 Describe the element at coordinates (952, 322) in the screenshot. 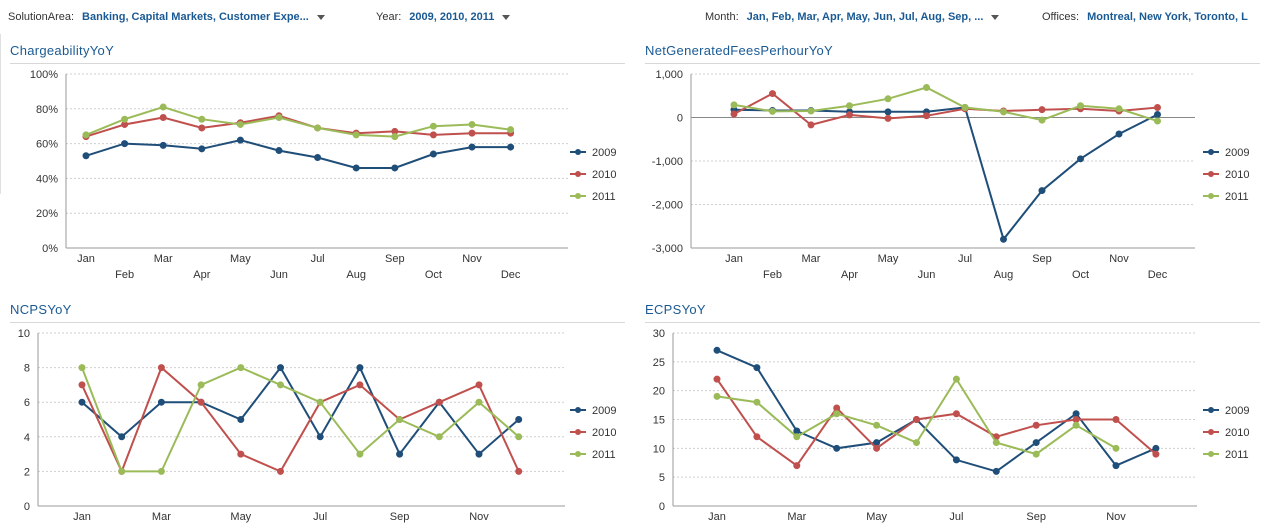

I see `title-divider` at that location.